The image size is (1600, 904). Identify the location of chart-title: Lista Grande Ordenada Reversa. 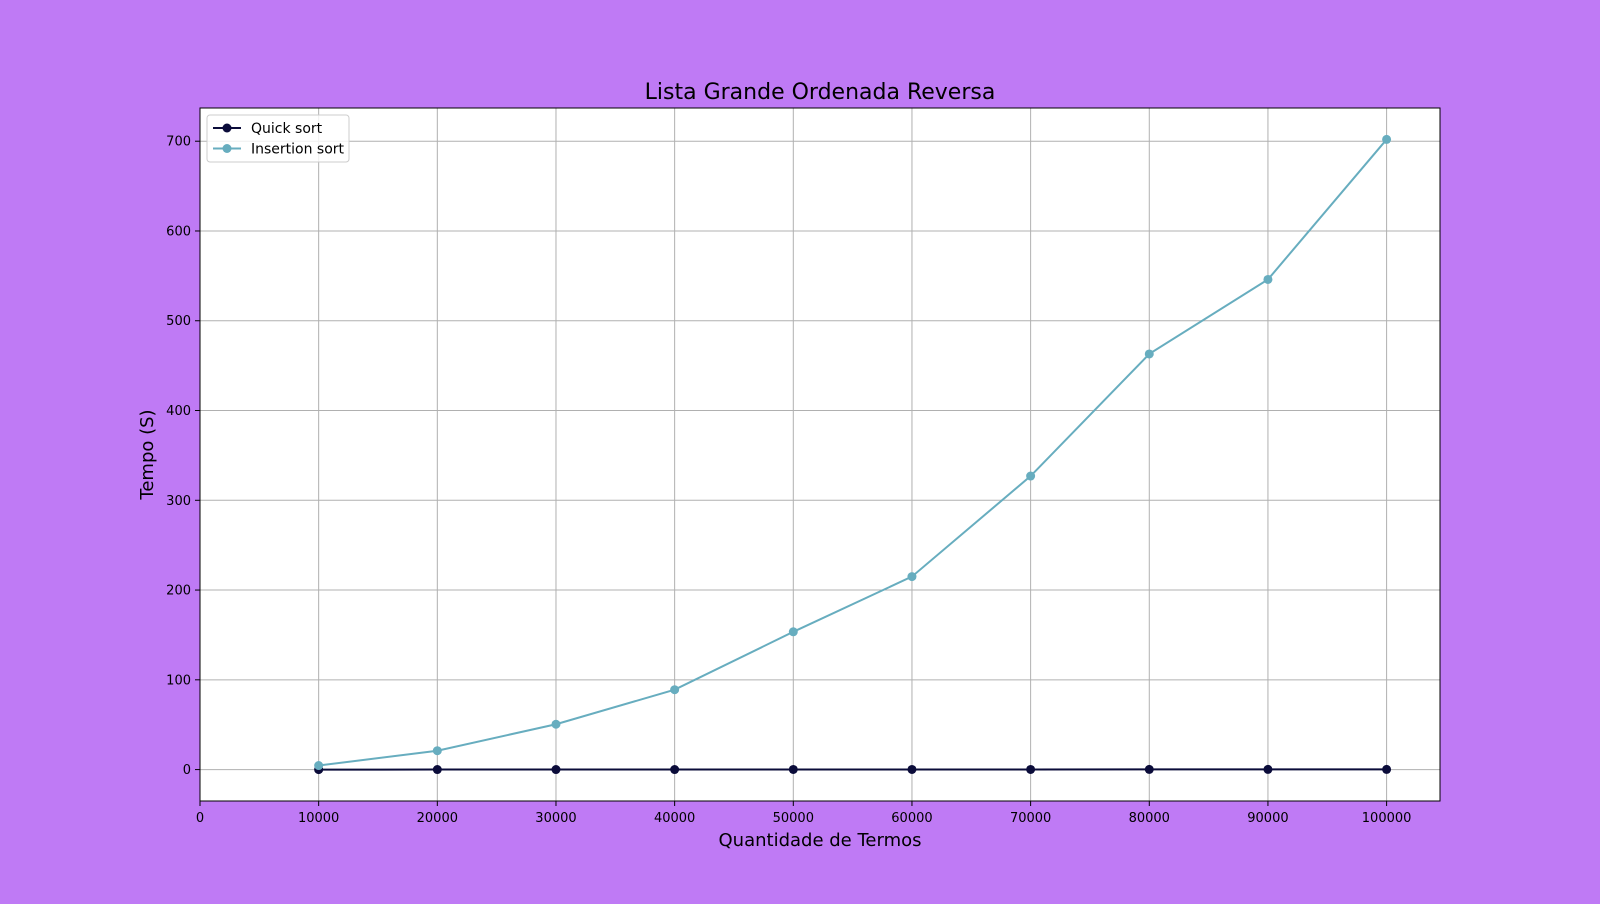
(820, 92).